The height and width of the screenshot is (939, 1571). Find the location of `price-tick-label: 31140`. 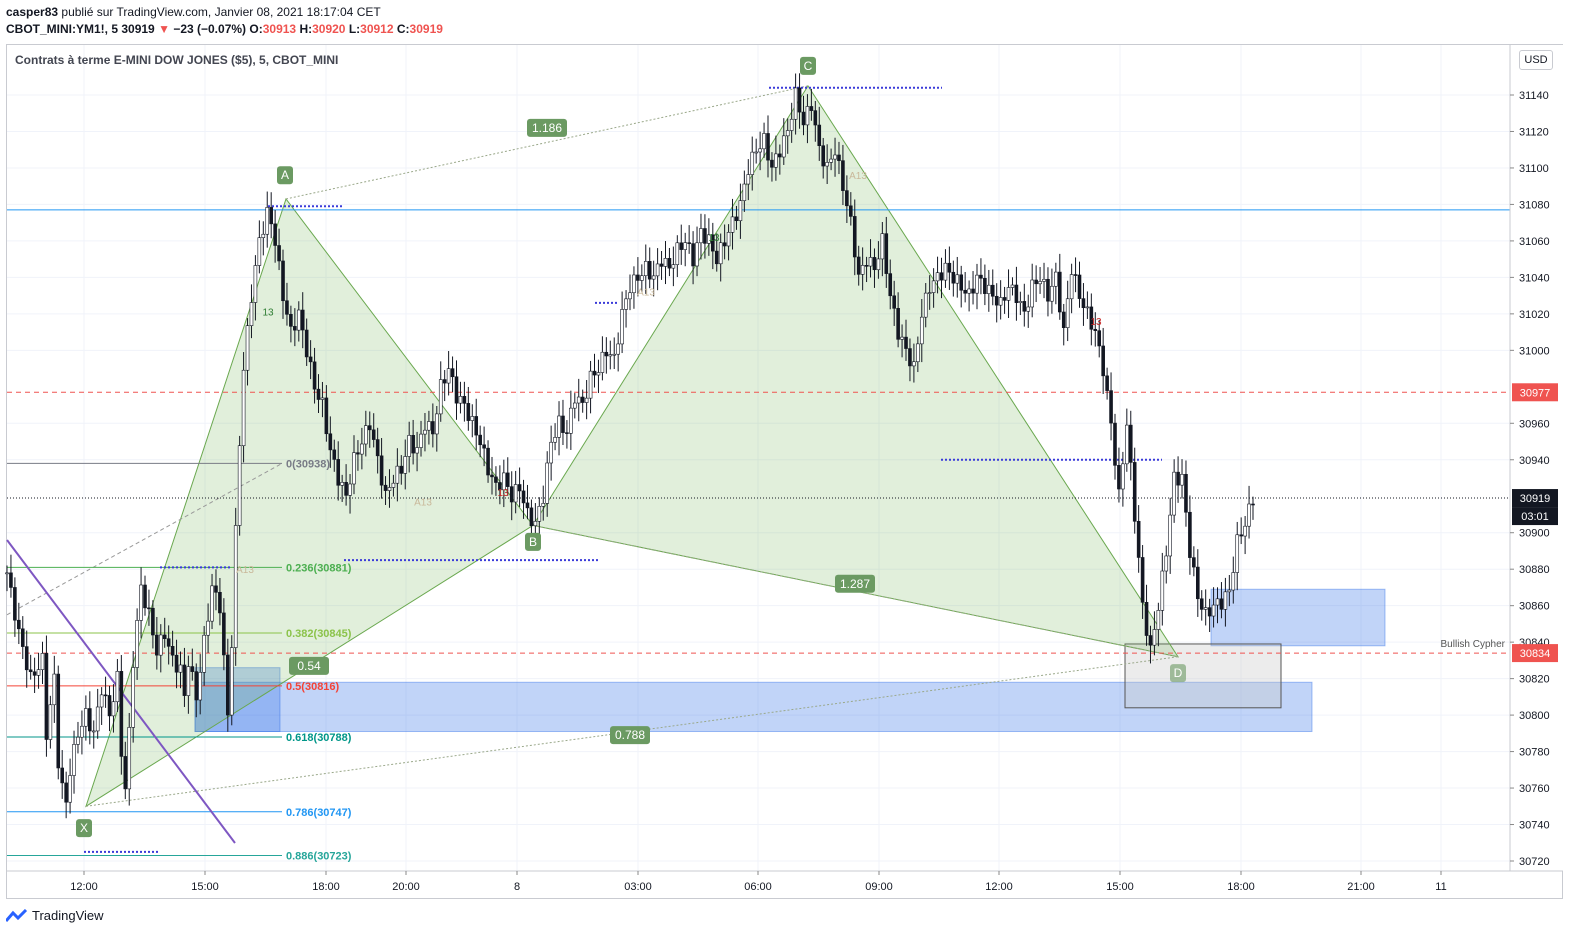

price-tick-label: 31140 is located at coordinates (1534, 96).